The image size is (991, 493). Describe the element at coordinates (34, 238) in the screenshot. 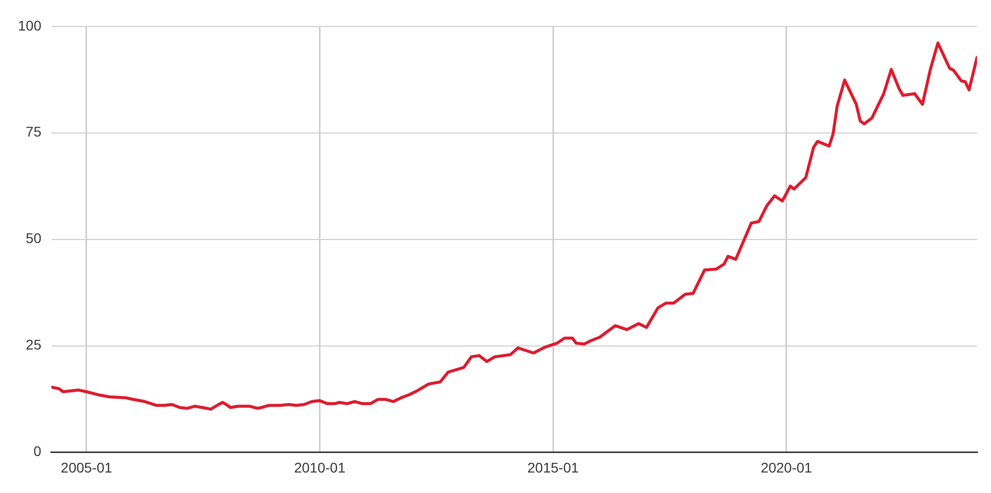

I see `y-tick-label: 50` at that location.